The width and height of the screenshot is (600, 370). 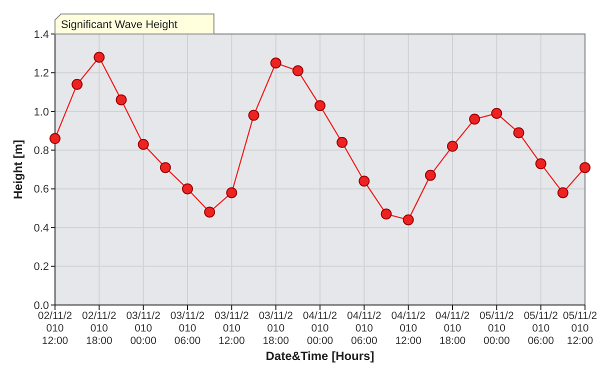 What do you see at coordinates (41, 150) in the screenshot?
I see `y-tick-label: 0.8` at bounding box center [41, 150].